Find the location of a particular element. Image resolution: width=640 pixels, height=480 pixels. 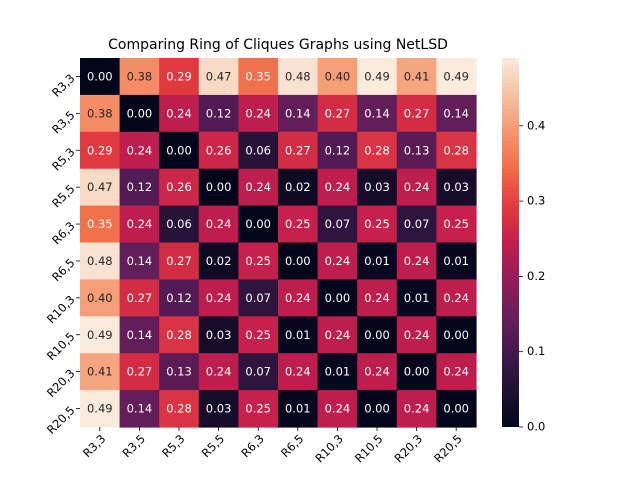

heatmap-cell-r3-c3 is located at coordinates (218, 187).